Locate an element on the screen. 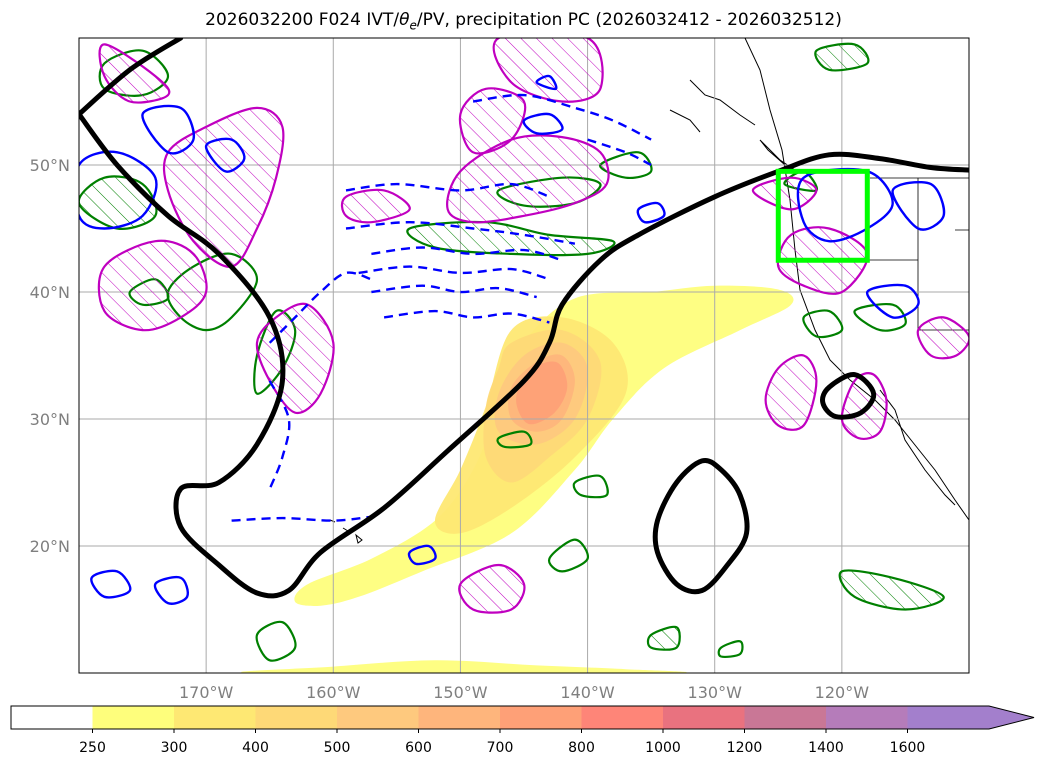  lat-tick-label-30: 30°N is located at coordinates (50, 419).